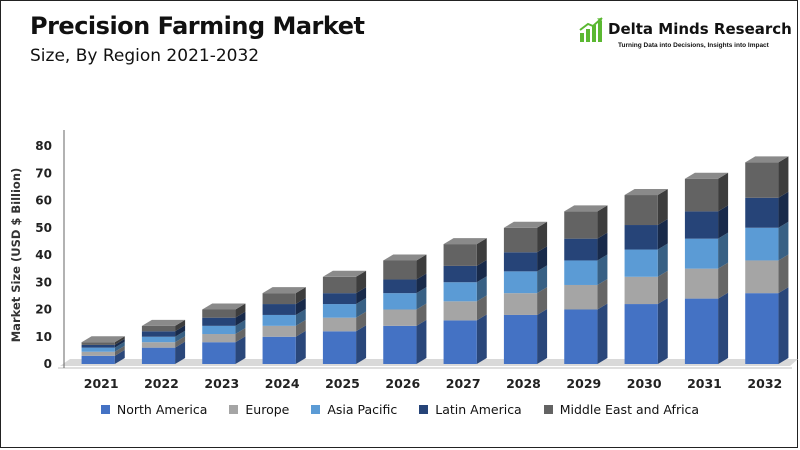  Describe the element at coordinates (161, 383) in the screenshot. I see `x-tick-label: 2022` at that location.